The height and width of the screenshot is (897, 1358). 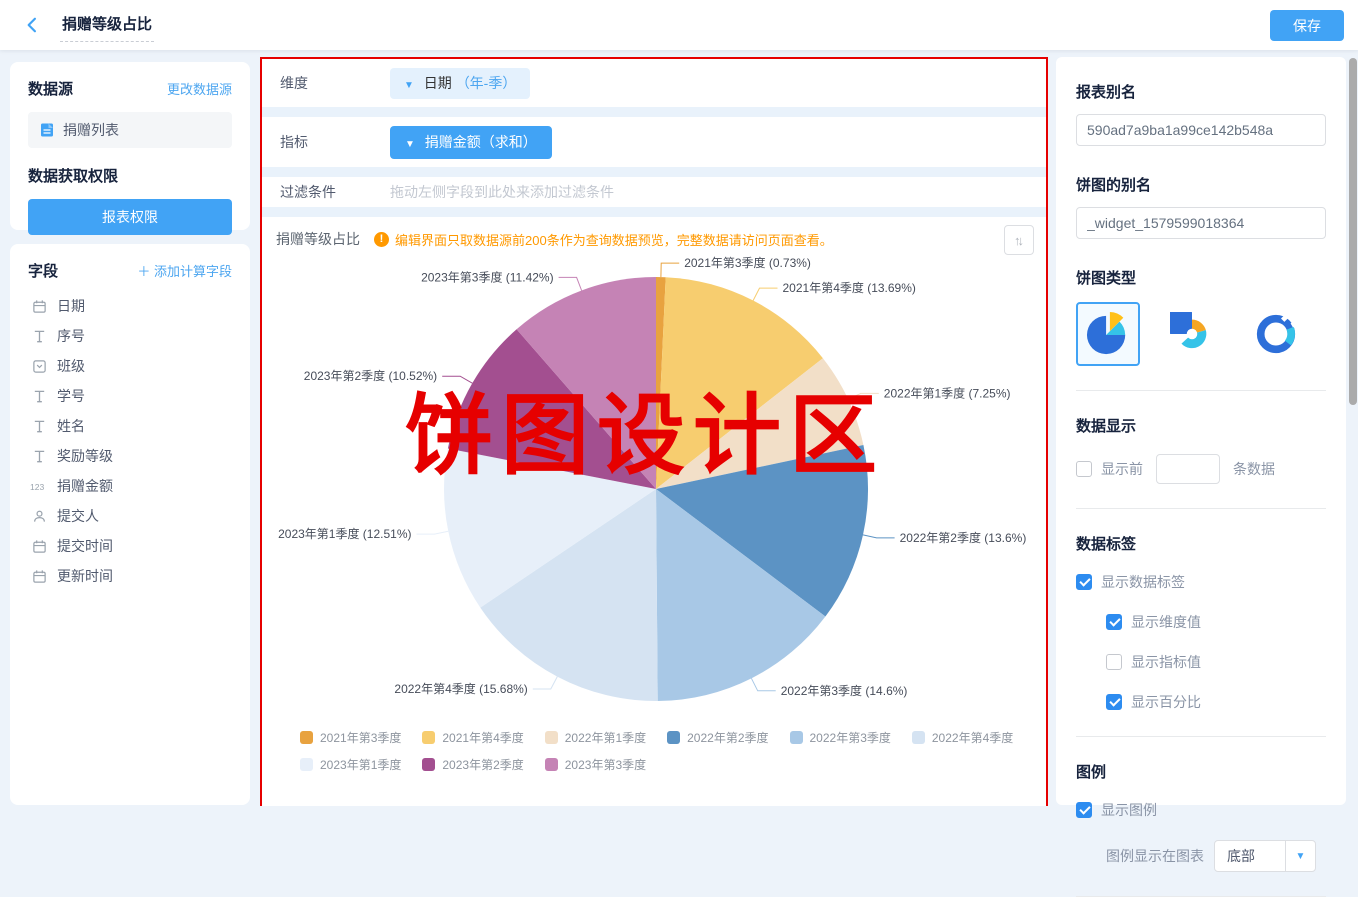 What do you see at coordinates (654, 83) in the screenshot?
I see `dimension-row: 维度 ▼ 日期 （年-季）` at bounding box center [654, 83].